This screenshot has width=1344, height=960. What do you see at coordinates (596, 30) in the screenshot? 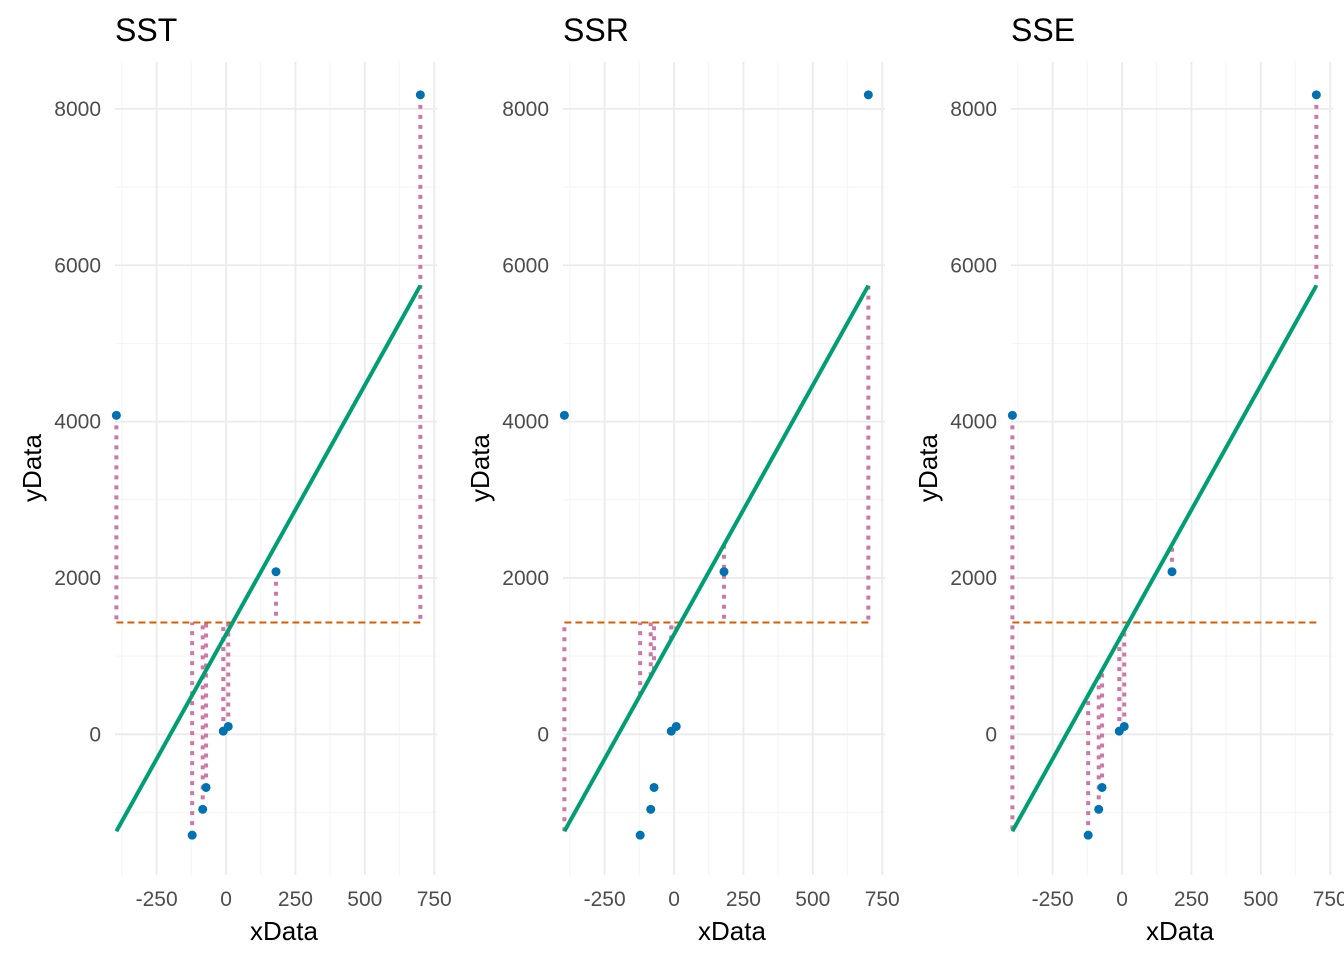
I see `panel-title: SSR` at bounding box center [596, 30].